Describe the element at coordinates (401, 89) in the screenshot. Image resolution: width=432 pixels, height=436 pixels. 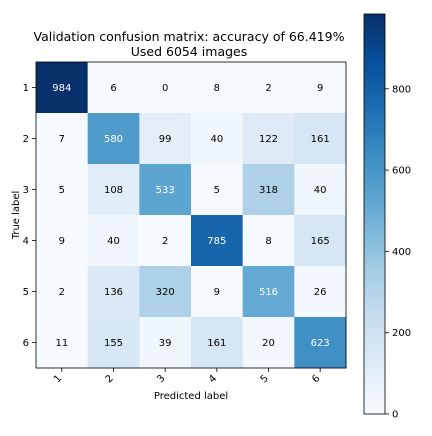
I see `colorbar-tick-label: 800` at that location.